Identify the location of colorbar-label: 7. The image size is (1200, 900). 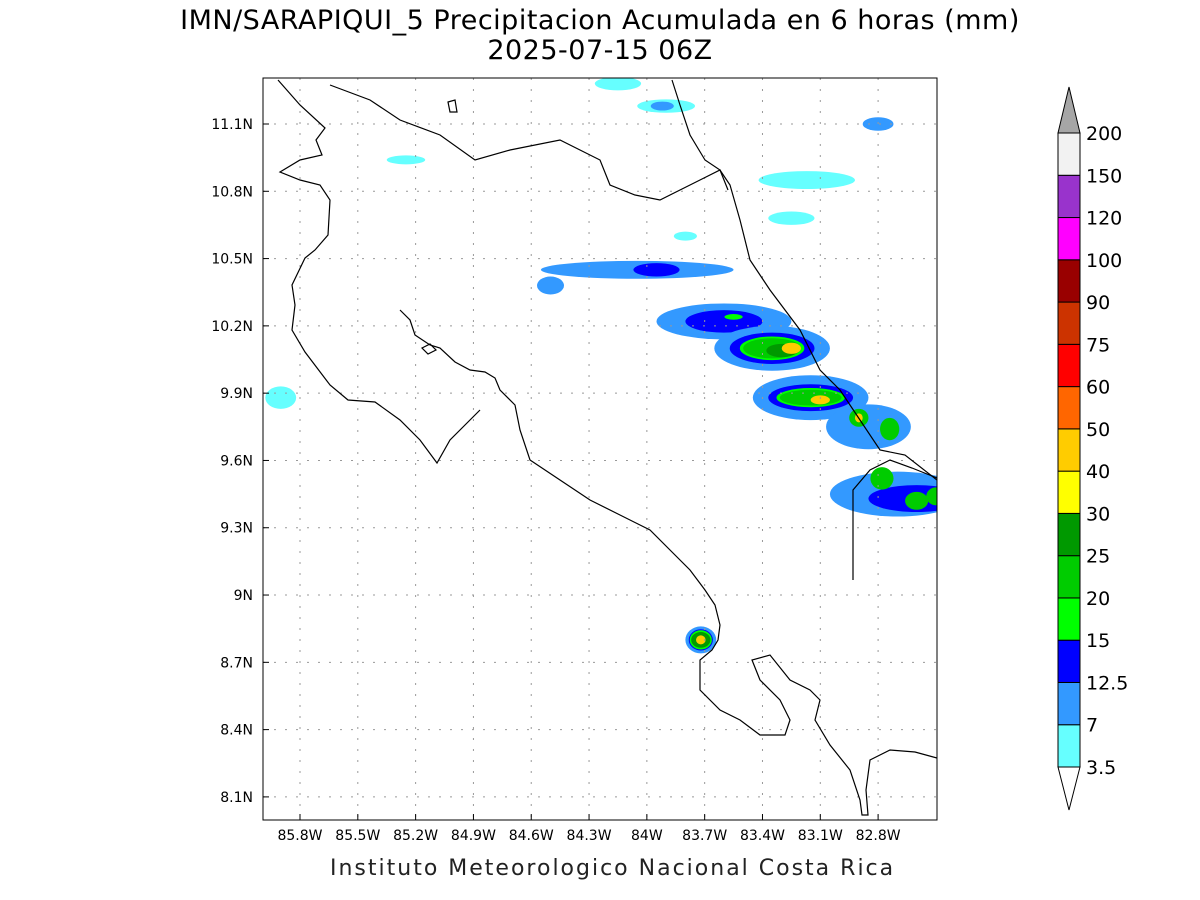
(1092, 726).